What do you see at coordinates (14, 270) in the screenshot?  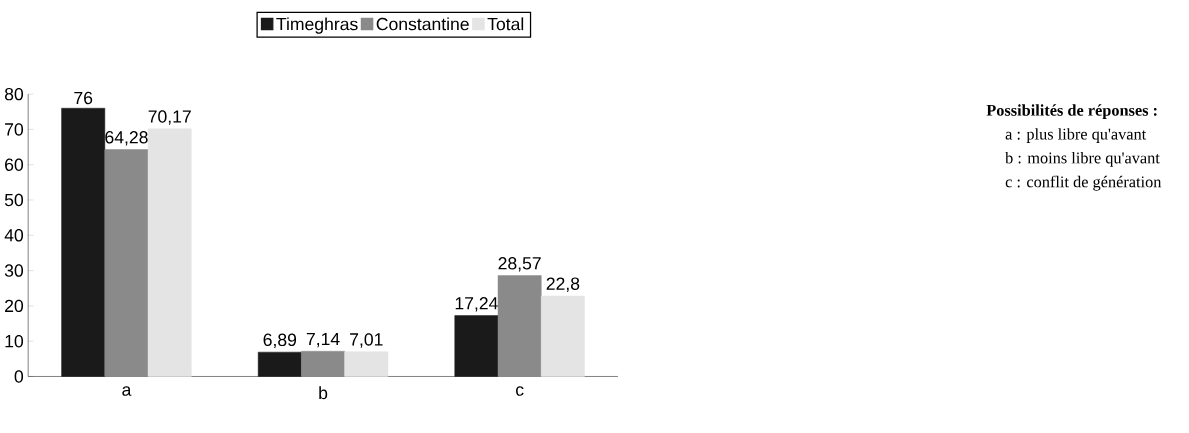 I see `y-tick-label: 30` at bounding box center [14, 270].